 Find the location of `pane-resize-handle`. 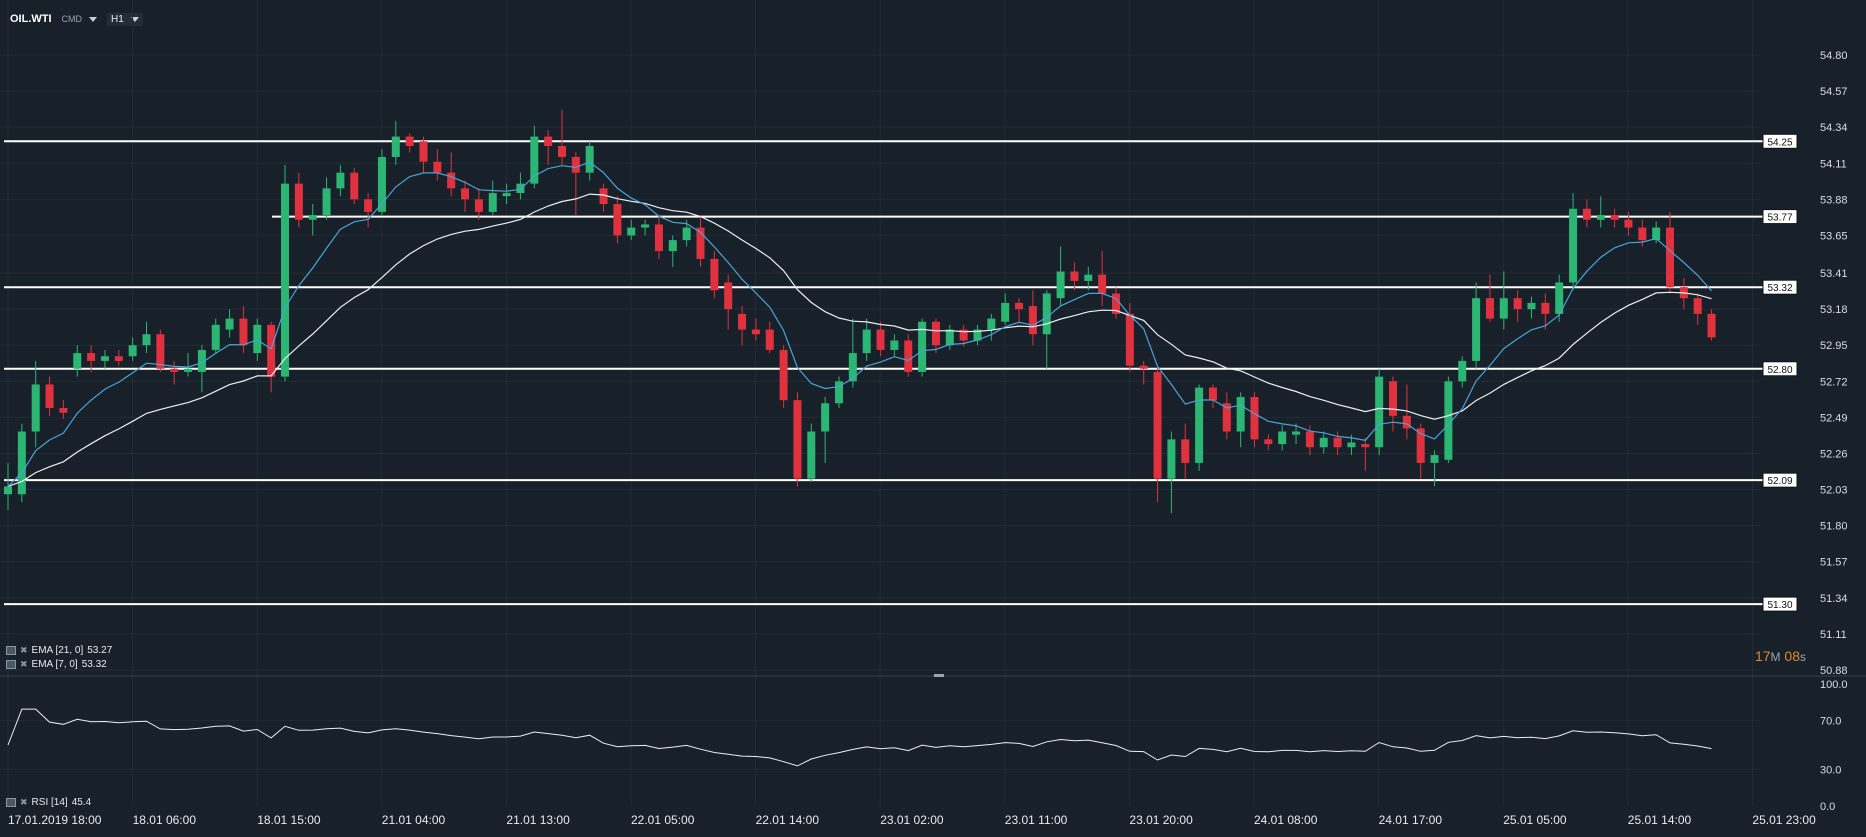

pane-resize-handle is located at coordinates (939, 675).